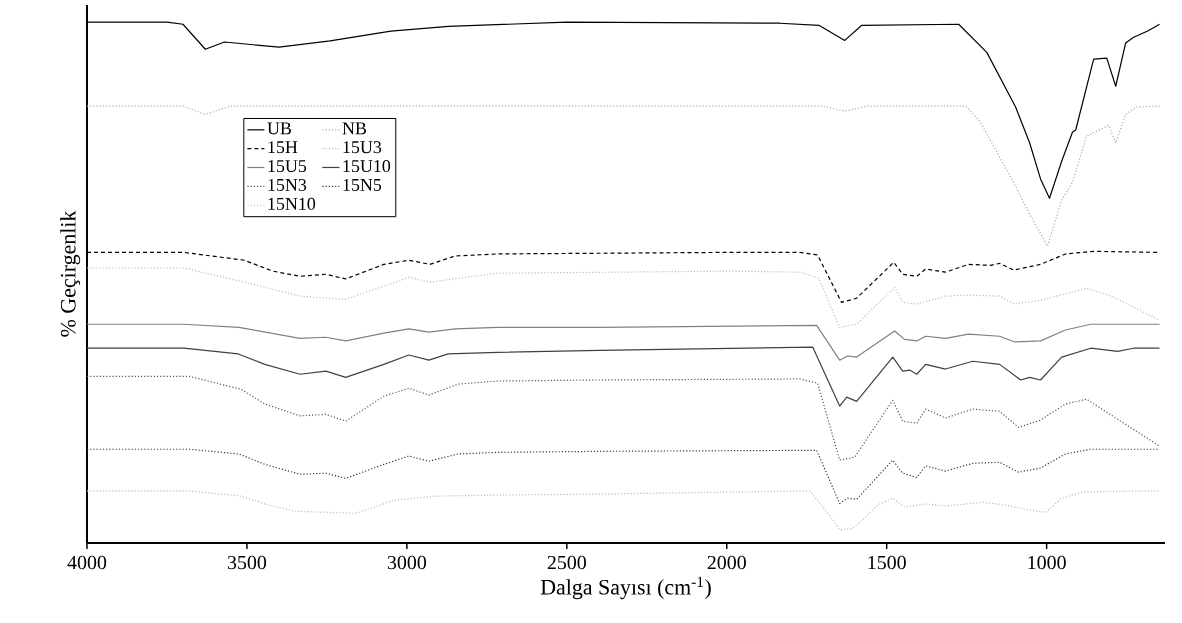 Image resolution: width=1182 pixels, height=623 pixels. I want to click on x-tick-label: 1000, so click(1047, 562).